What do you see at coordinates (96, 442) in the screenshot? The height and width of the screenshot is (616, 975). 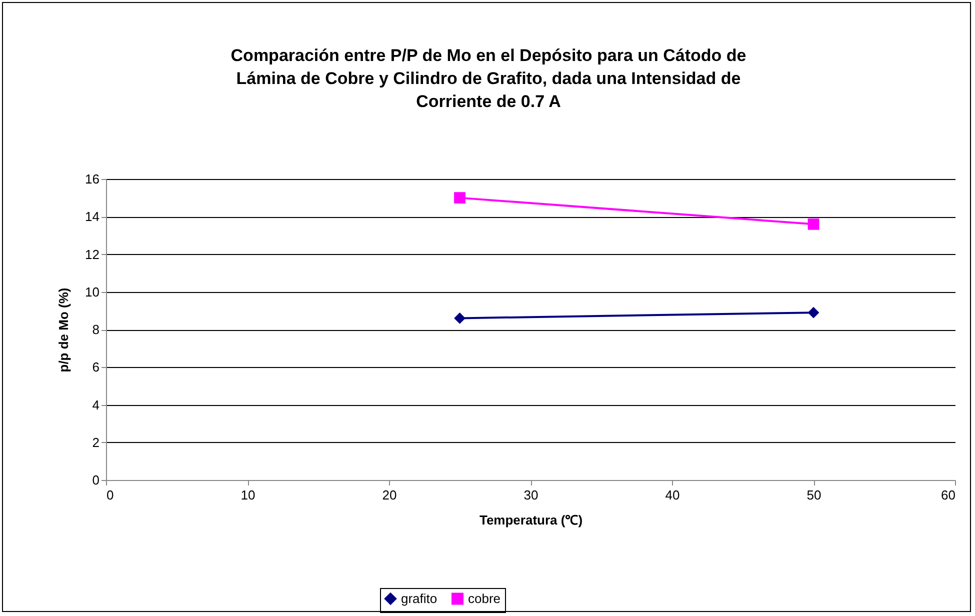 I see `y-tick-label: 2` at bounding box center [96, 442].